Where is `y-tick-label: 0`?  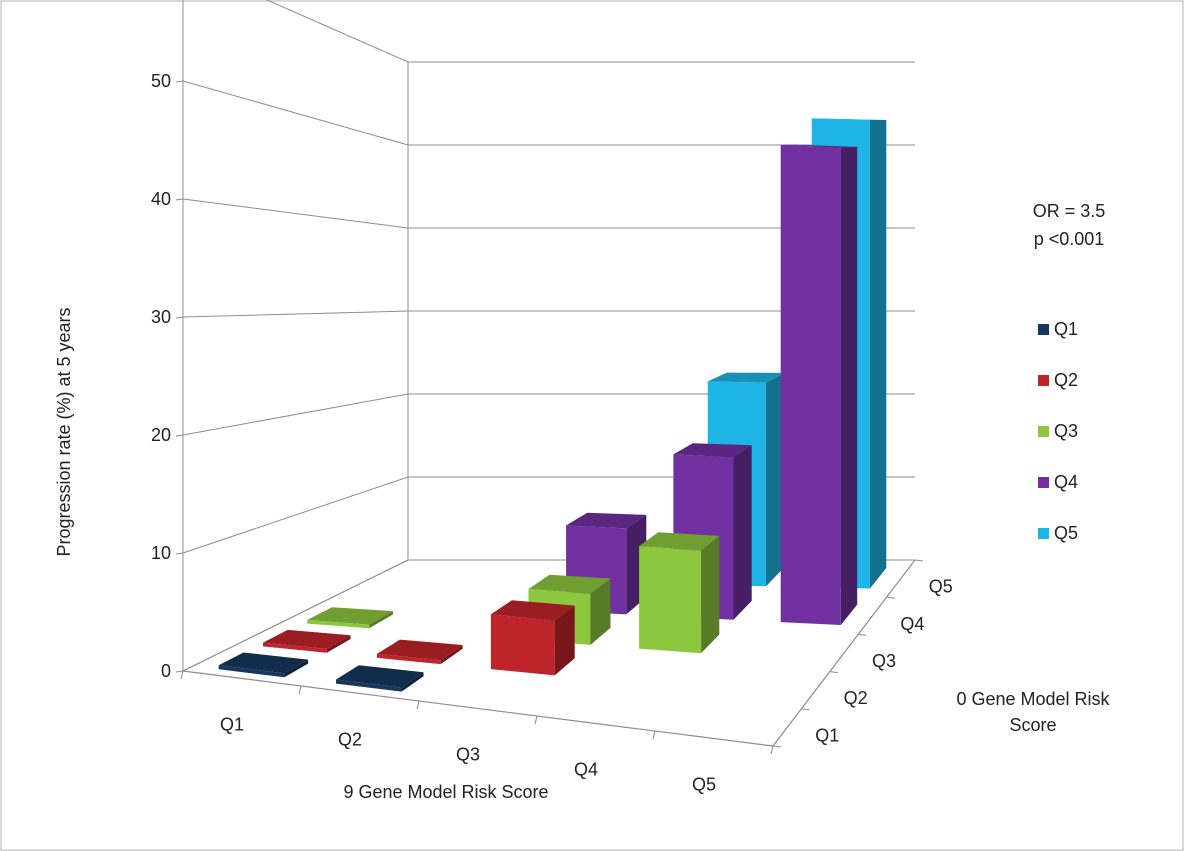
y-tick-label: 0 is located at coordinates (166, 671).